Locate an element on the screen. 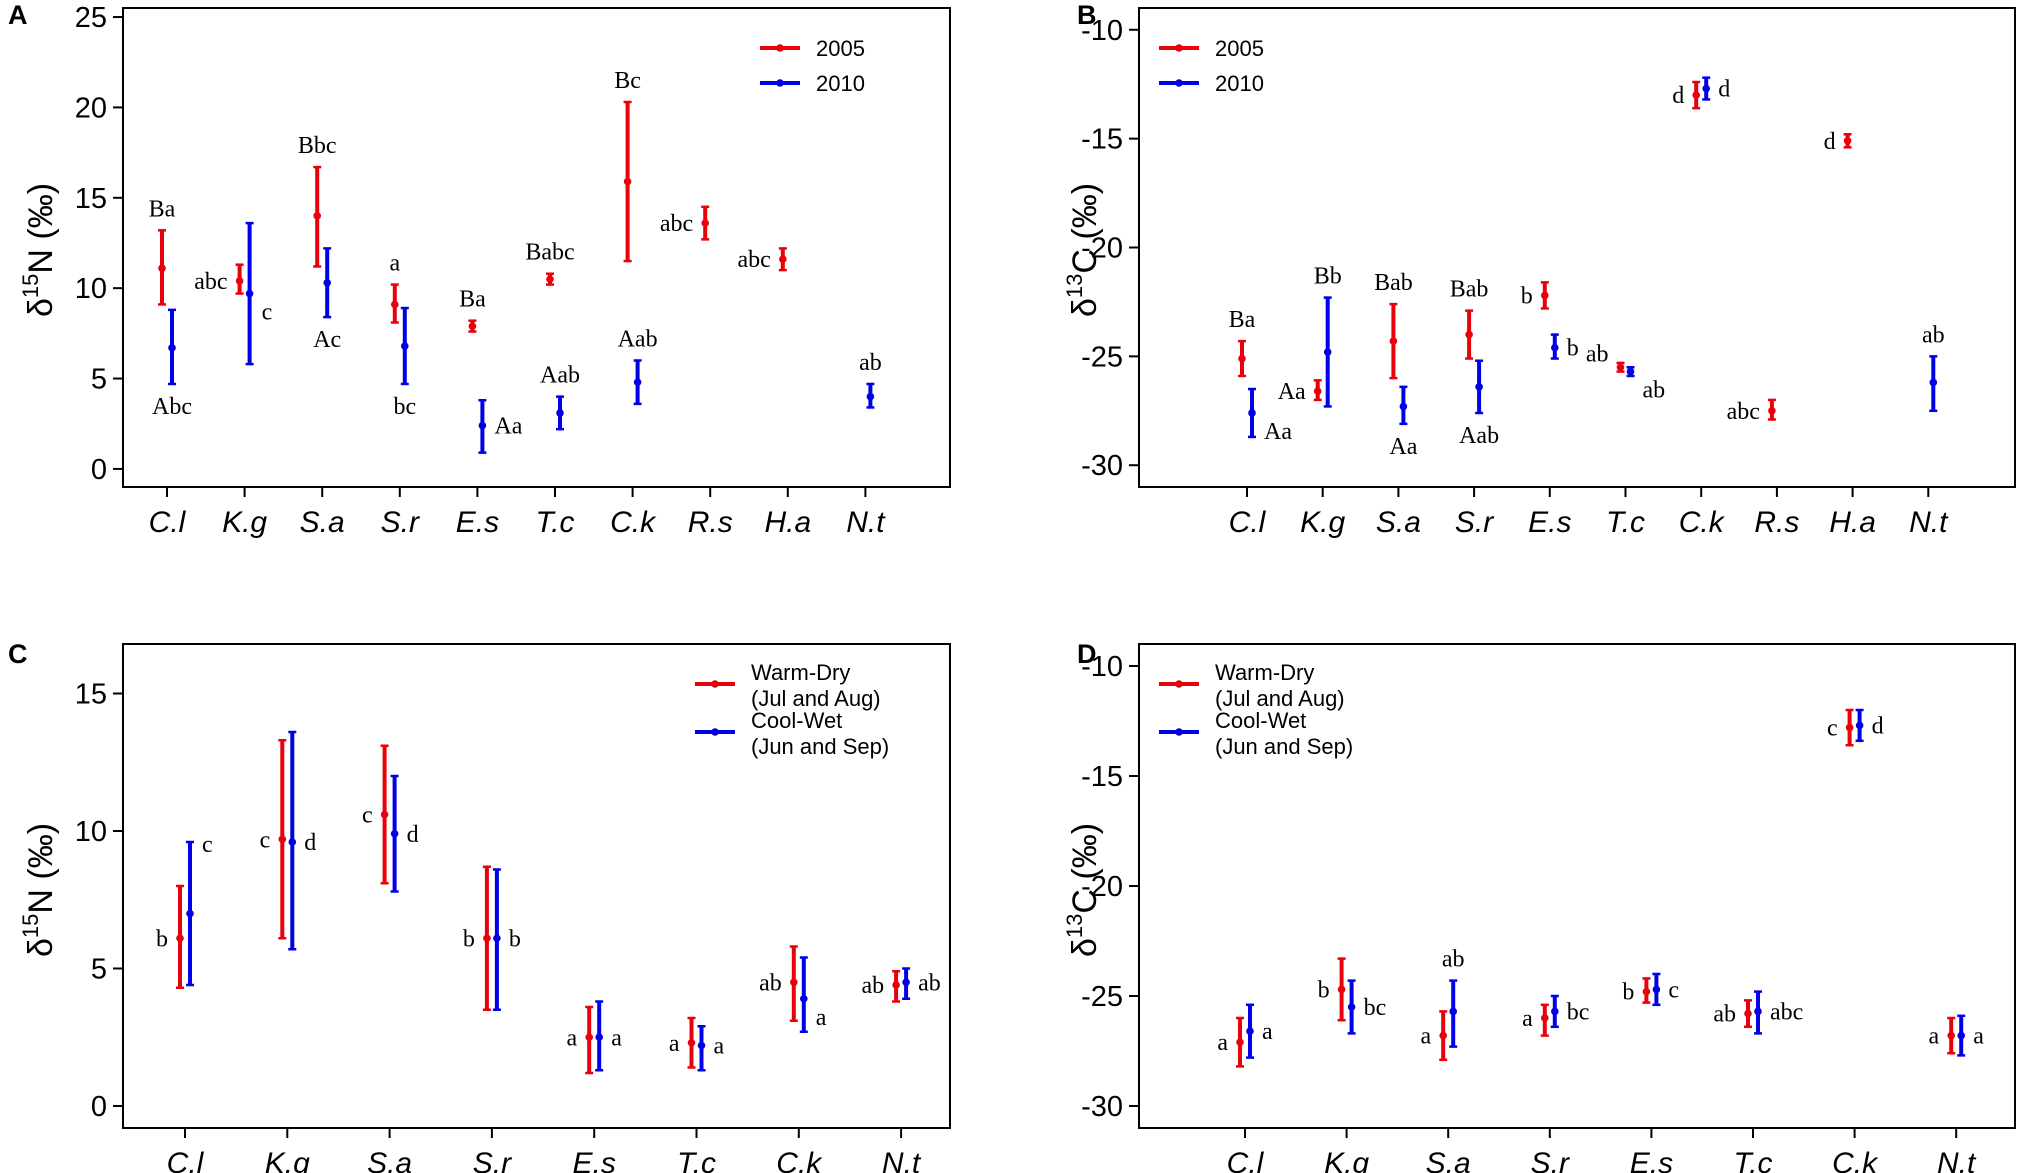 The width and height of the screenshot is (2021, 1173). x-tick-label: R.s is located at coordinates (1776, 522).